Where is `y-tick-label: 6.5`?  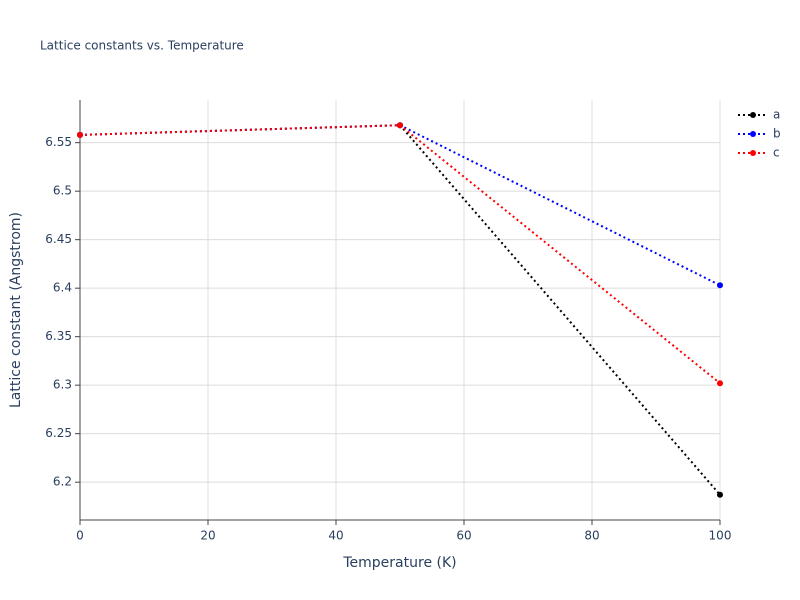 y-tick-label: 6.5 is located at coordinates (62, 191).